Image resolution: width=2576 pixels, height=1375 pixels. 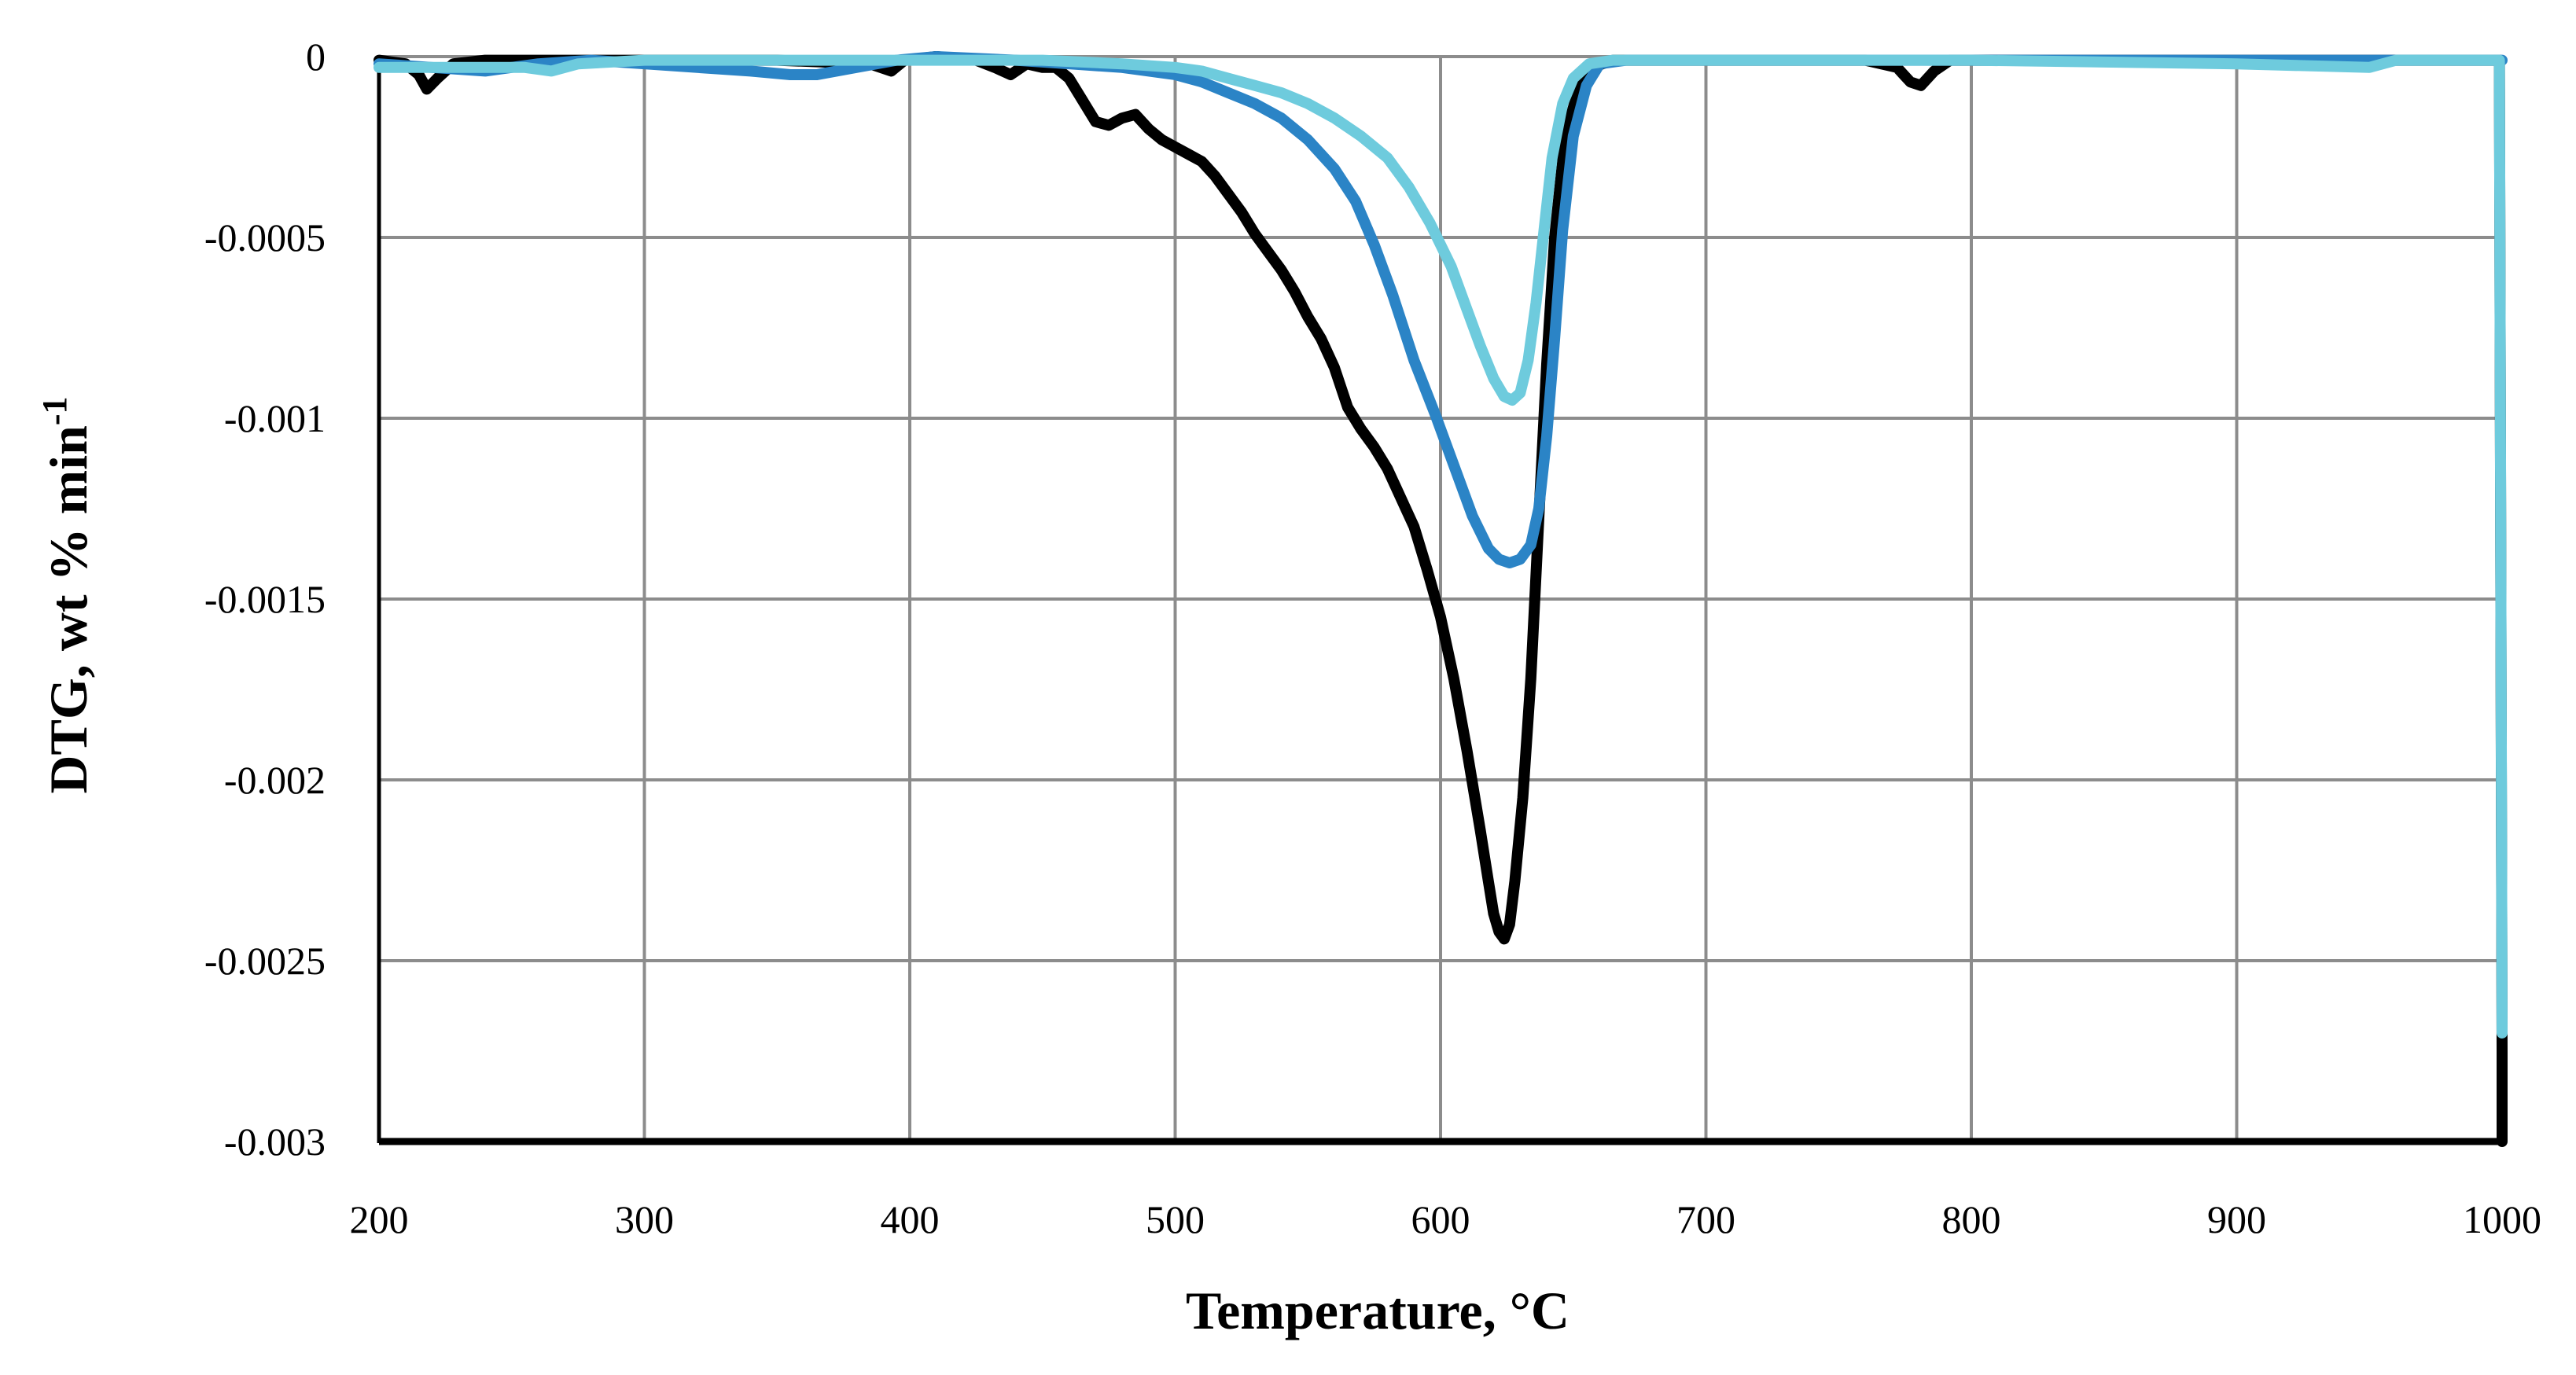 What do you see at coordinates (1175, 1219) in the screenshot?
I see `x-tick-label: 500` at bounding box center [1175, 1219].